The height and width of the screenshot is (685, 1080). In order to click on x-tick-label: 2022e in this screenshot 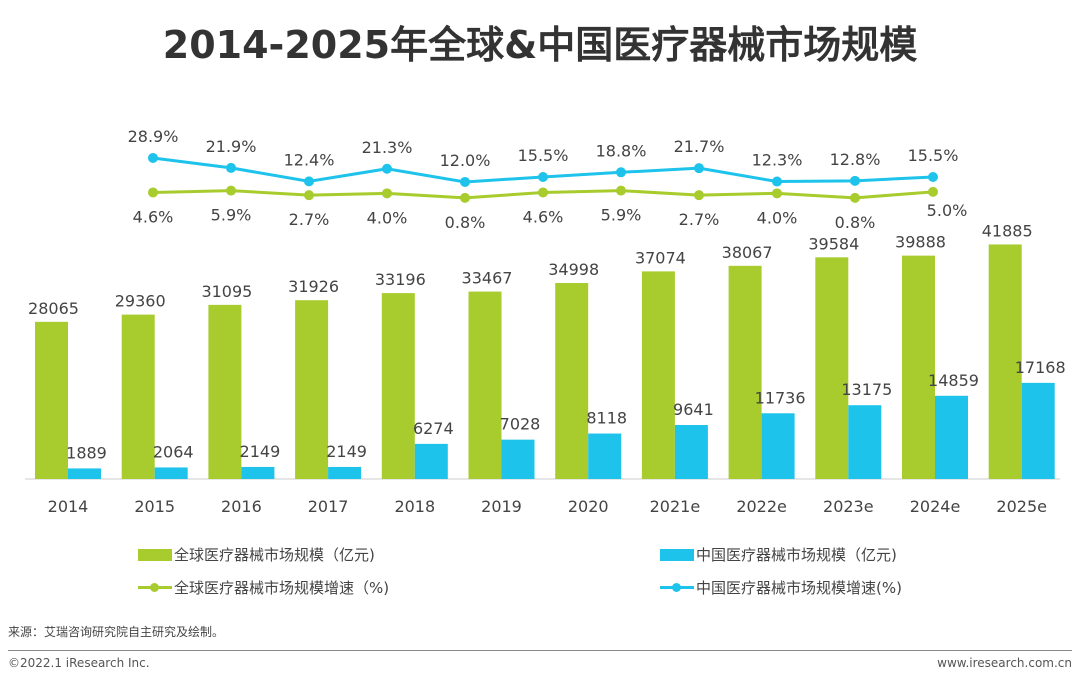, I will do `click(761, 506)`.